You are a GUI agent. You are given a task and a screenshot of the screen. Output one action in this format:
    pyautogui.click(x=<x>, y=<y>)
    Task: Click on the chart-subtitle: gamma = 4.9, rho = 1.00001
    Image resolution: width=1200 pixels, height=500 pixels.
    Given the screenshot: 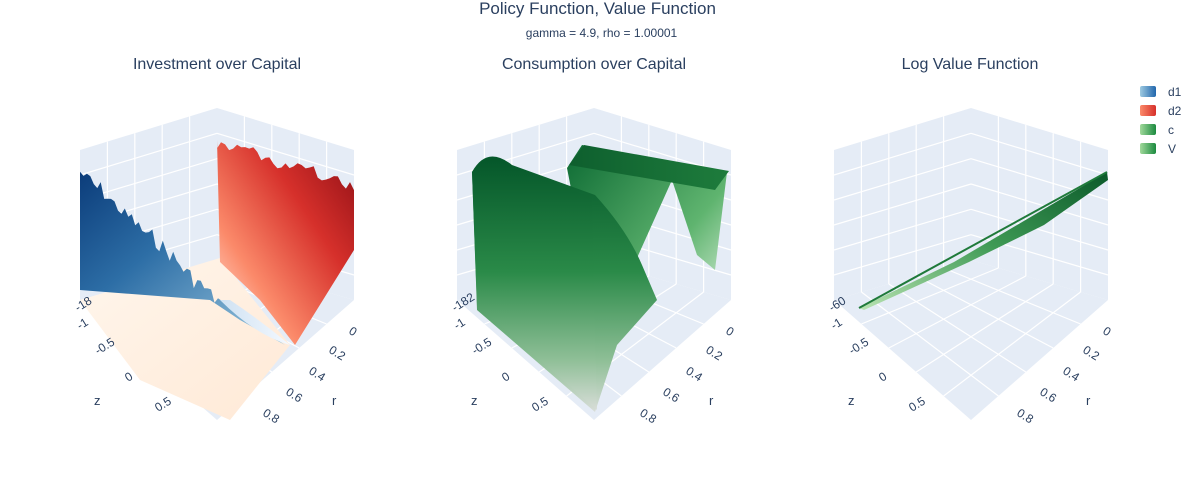 What is the action you would take?
    pyautogui.click(x=601, y=33)
    